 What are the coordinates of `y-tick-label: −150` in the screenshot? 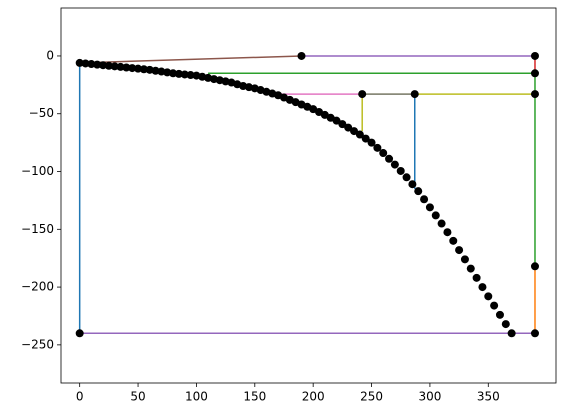 It's located at (37, 229).